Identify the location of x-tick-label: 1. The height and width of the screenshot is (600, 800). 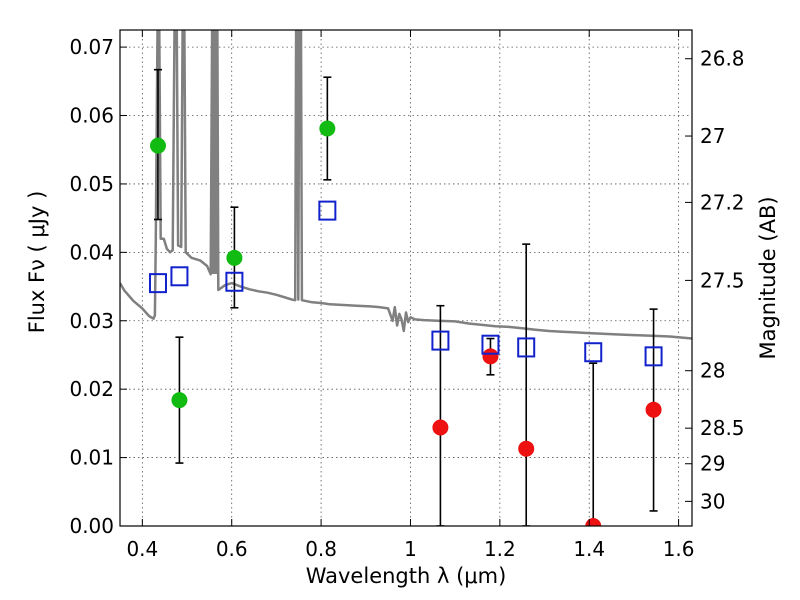
(410, 549).